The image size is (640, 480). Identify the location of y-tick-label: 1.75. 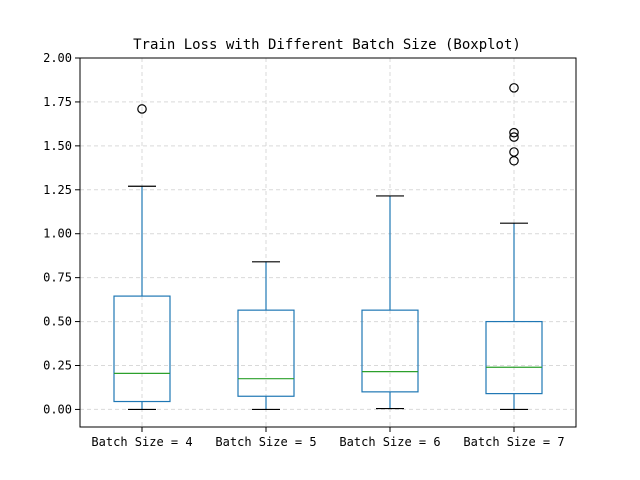
(57, 102).